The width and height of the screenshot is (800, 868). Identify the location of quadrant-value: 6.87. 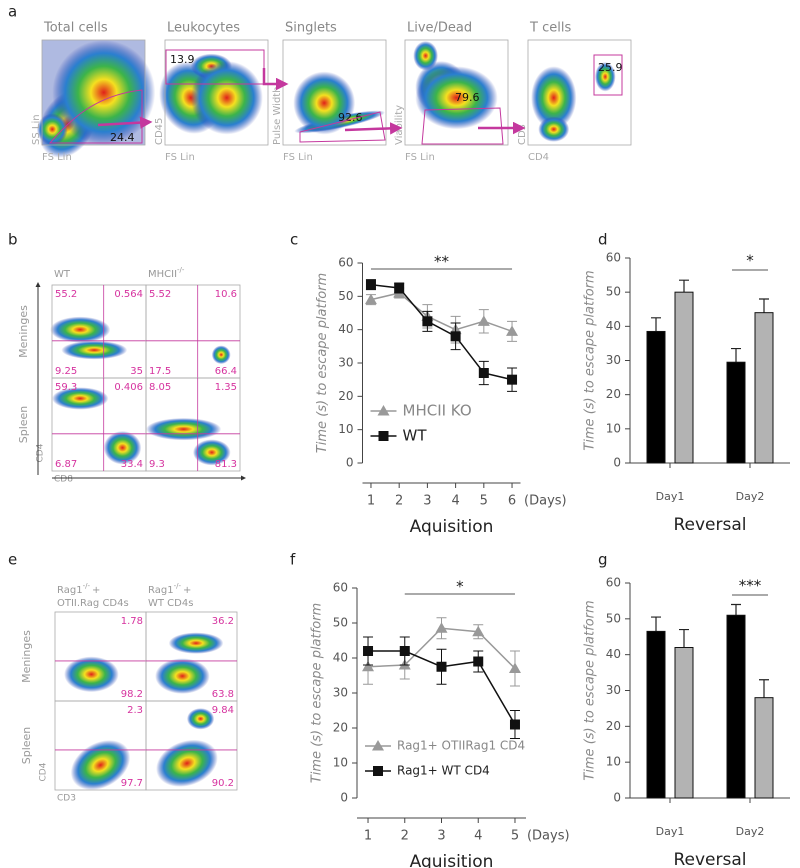
(66, 464).